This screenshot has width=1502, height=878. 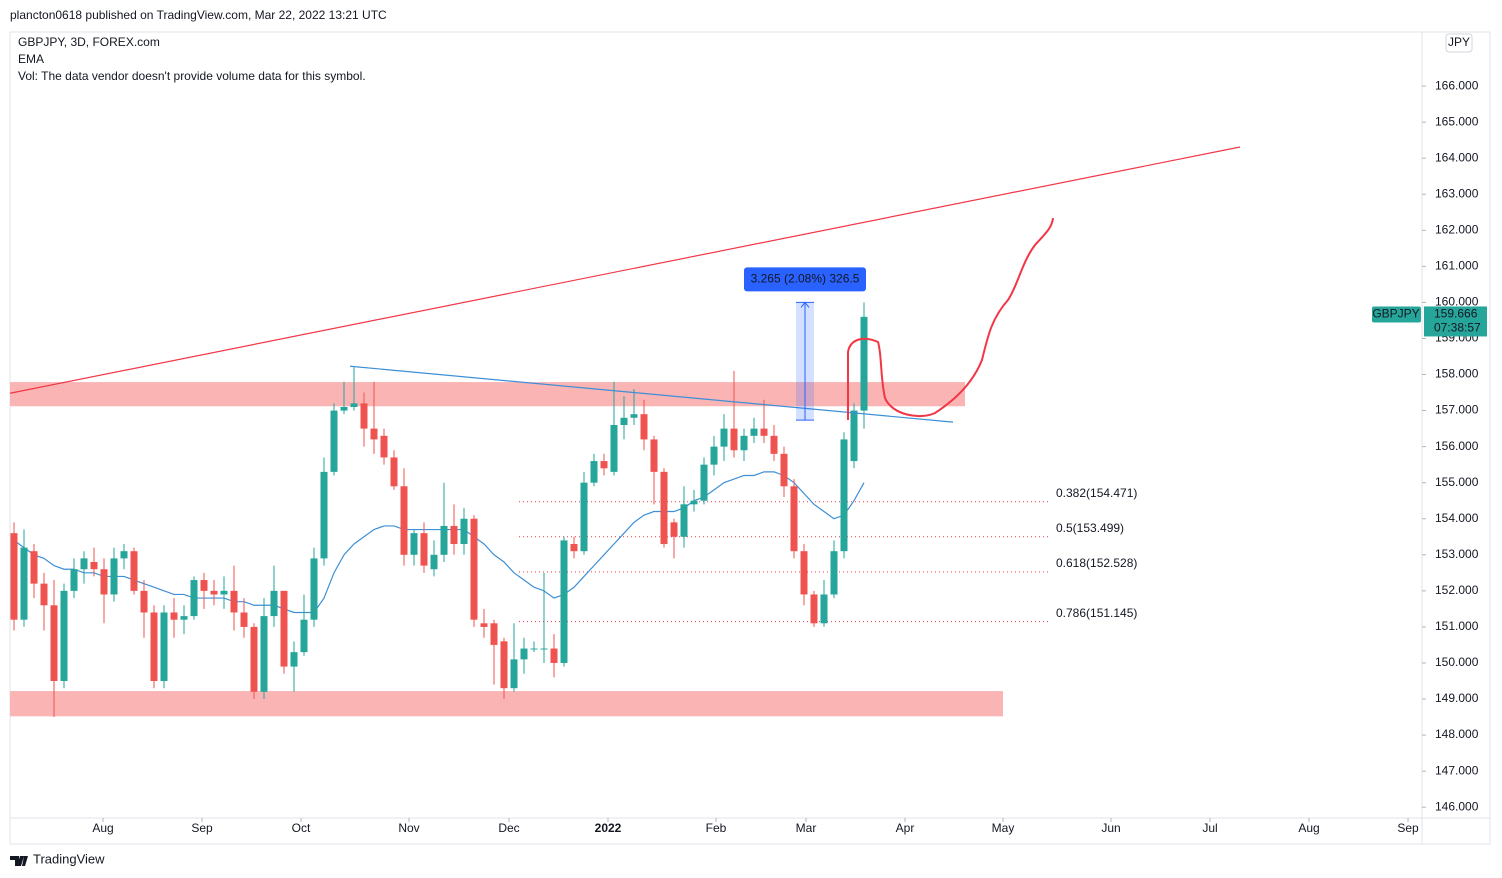 What do you see at coordinates (1096, 563) in the screenshot?
I see `fib-label: 0.618(152.528)` at bounding box center [1096, 563].